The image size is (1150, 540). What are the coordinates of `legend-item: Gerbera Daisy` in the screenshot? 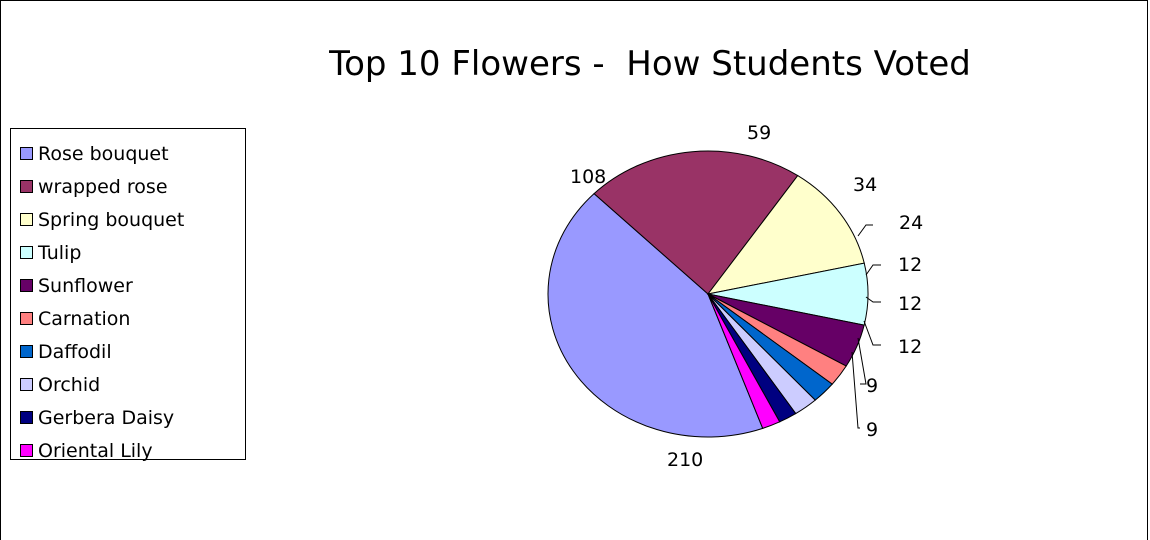 It's located at (128, 417).